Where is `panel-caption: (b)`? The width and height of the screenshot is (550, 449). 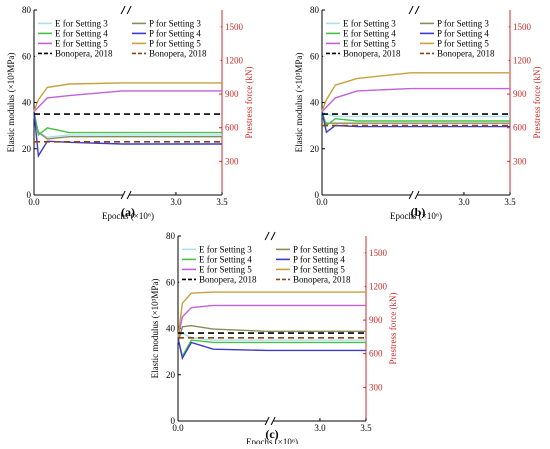 panel-caption: (b) is located at coordinates (418, 212).